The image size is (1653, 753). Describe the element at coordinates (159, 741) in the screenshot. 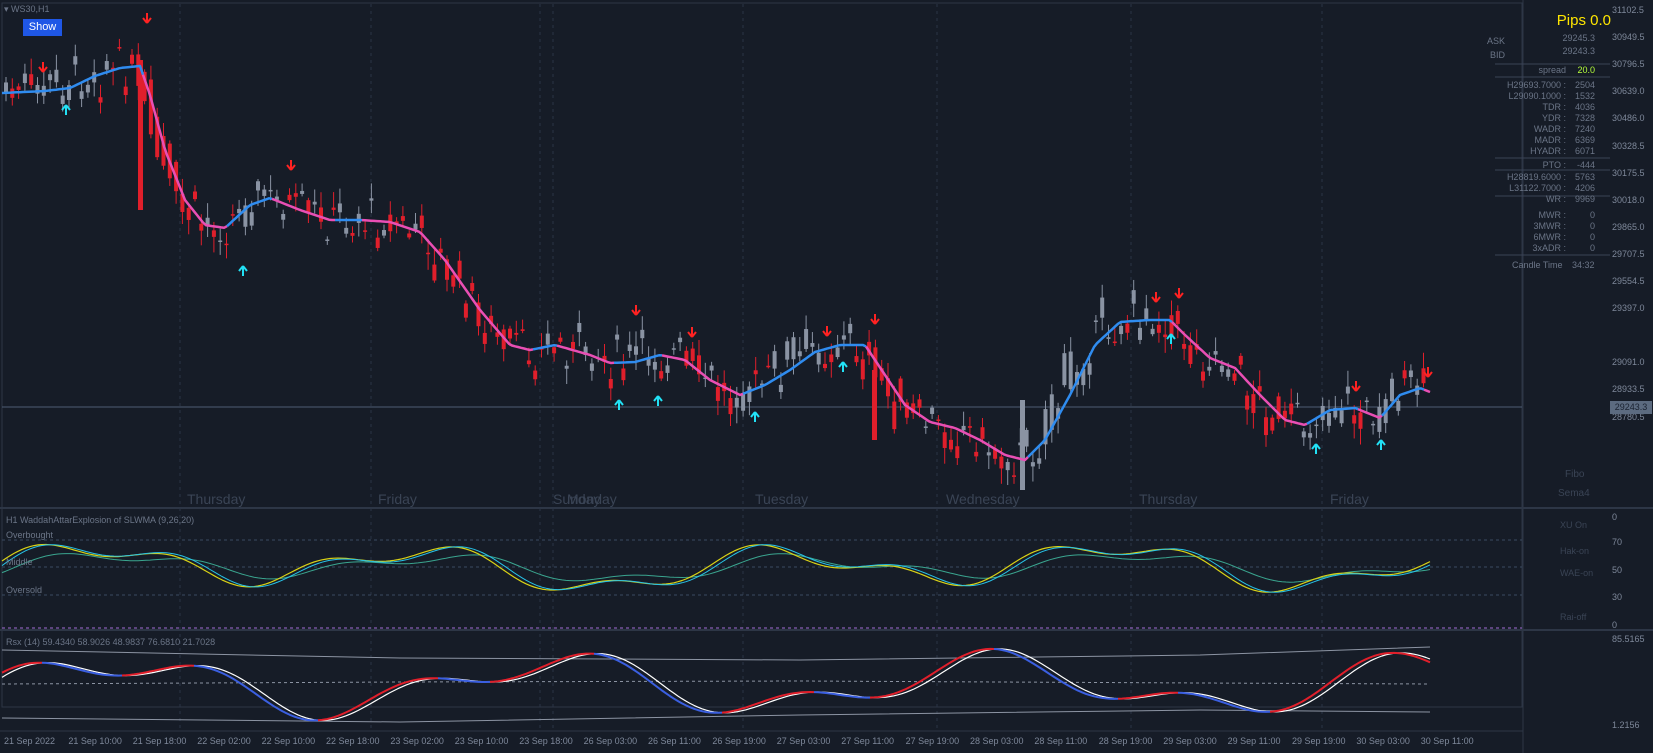

I see `time-tick: 21 Sep 18:00` at that location.